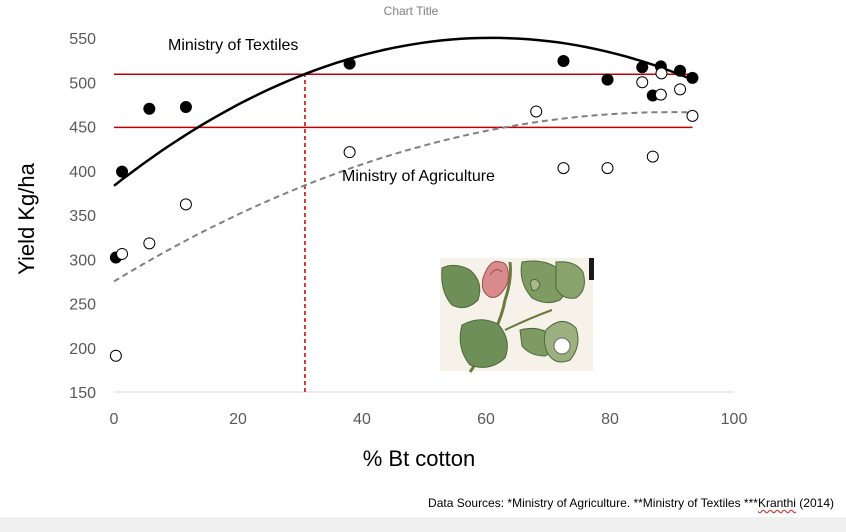 Image resolution: width=846 pixels, height=532 pixels. I want to click on annotation-ministry-of-agriculture: Ministry of Agriculture, so click(418, 176).